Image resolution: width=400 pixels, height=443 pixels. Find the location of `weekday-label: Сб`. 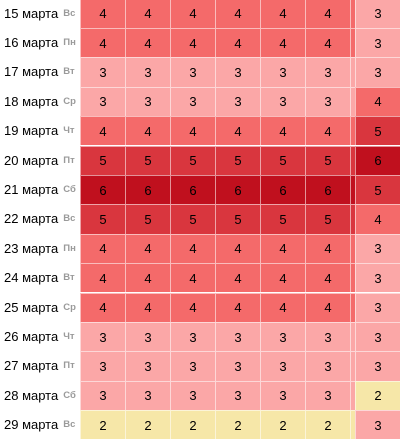

weekday-label: Сб is located at coordinates (69, 395).